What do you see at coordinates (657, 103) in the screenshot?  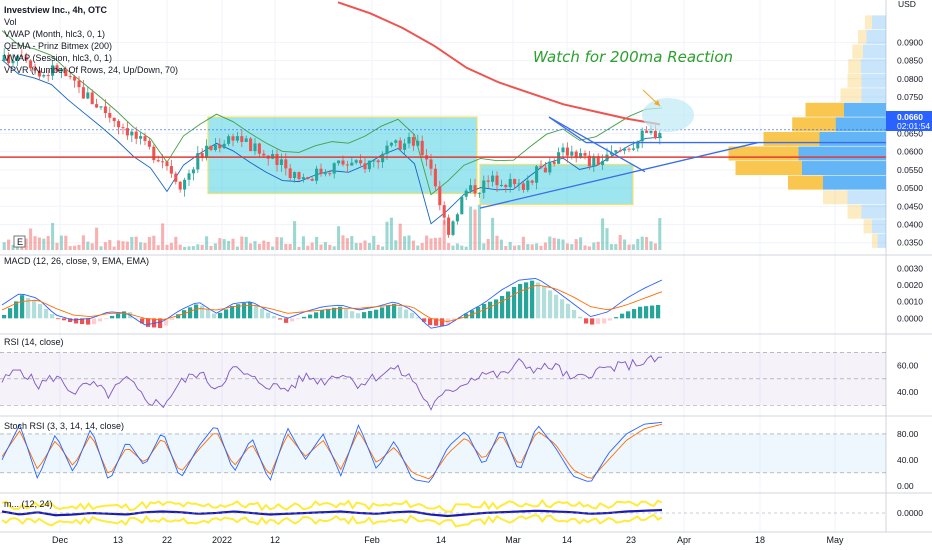 I see `annotation-arrowhead` at bounding box center [657, 103].